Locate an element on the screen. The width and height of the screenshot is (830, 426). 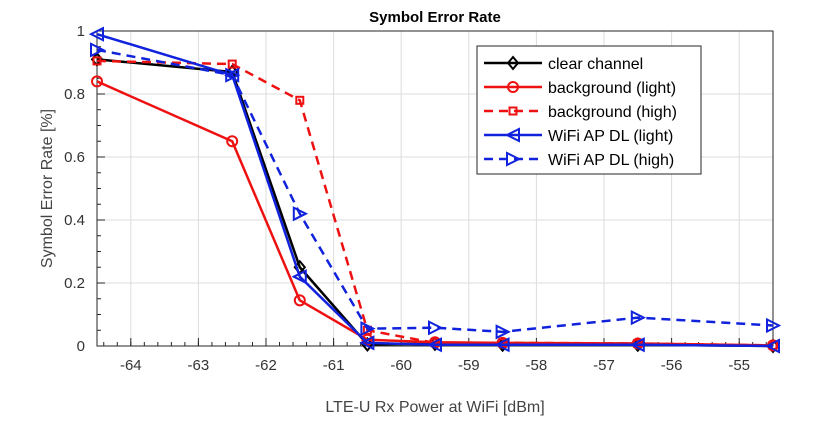
x-tick-label: -64 is located at coordinates (131, 365).